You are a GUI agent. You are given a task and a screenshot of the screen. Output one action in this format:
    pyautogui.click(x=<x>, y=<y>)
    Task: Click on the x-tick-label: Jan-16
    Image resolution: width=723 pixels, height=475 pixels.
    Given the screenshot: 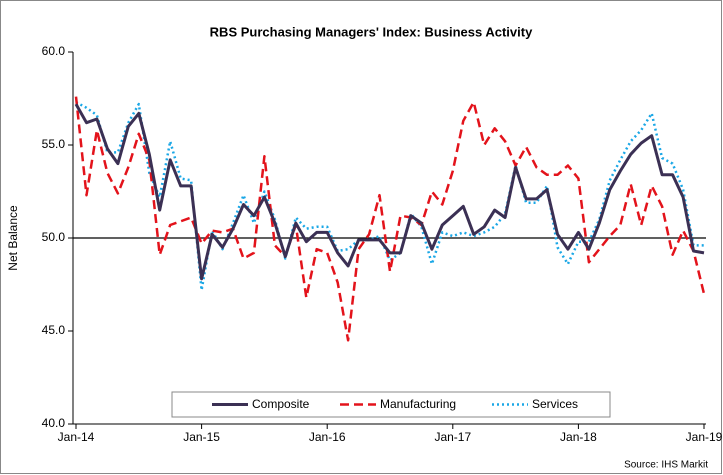 What is the action you would take?
    pyautogui.click(x=327, y=437)
    